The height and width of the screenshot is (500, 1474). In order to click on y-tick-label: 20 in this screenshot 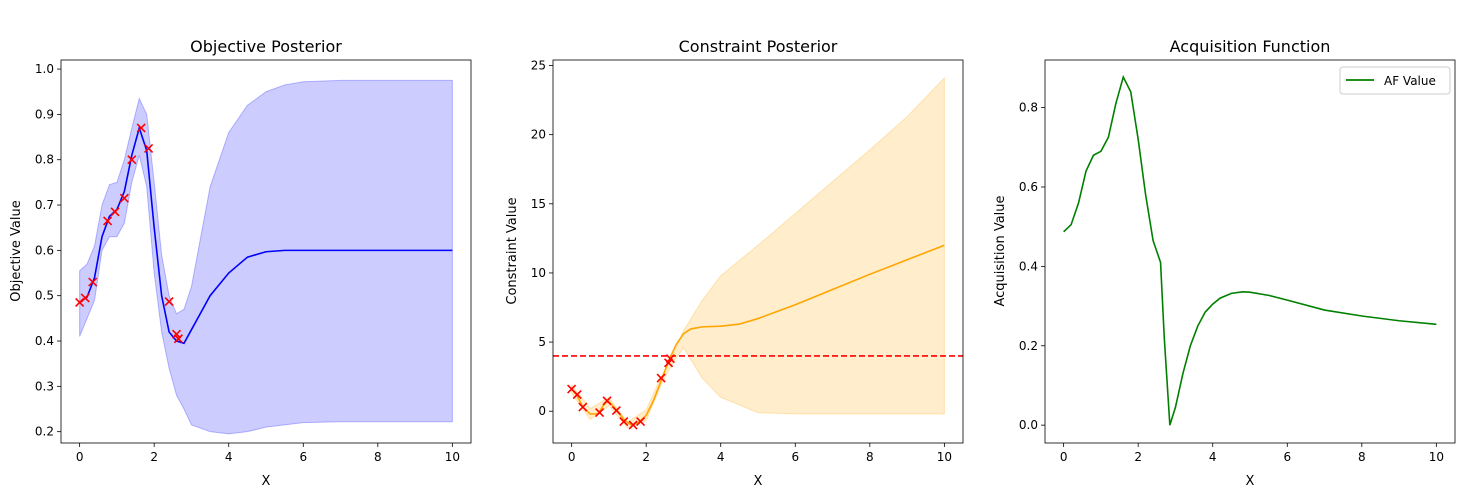, I will do `click(538, 135)`.